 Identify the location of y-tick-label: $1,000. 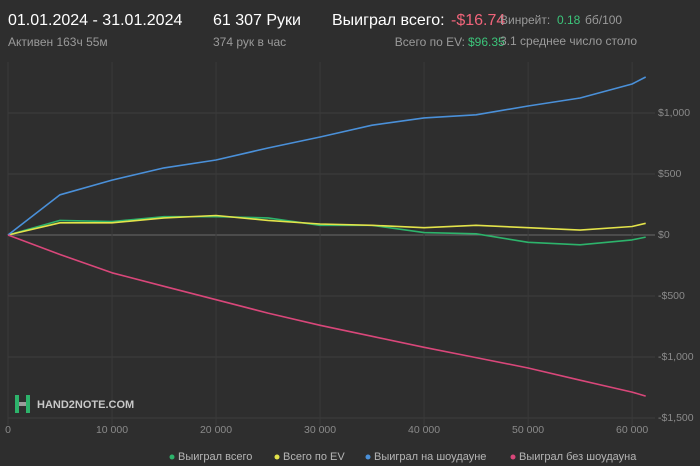
(674, 113).